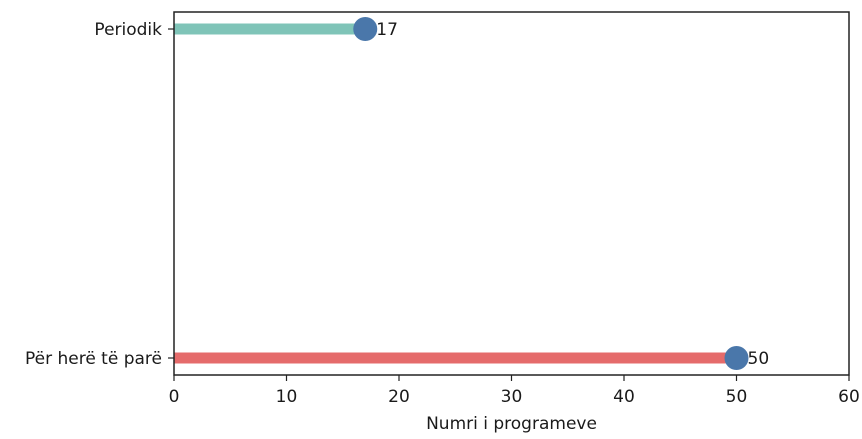 Image resolution: width=862 pixels, height=439 pixels. I want to click on x-tick-label: 20, so click(399, 397).